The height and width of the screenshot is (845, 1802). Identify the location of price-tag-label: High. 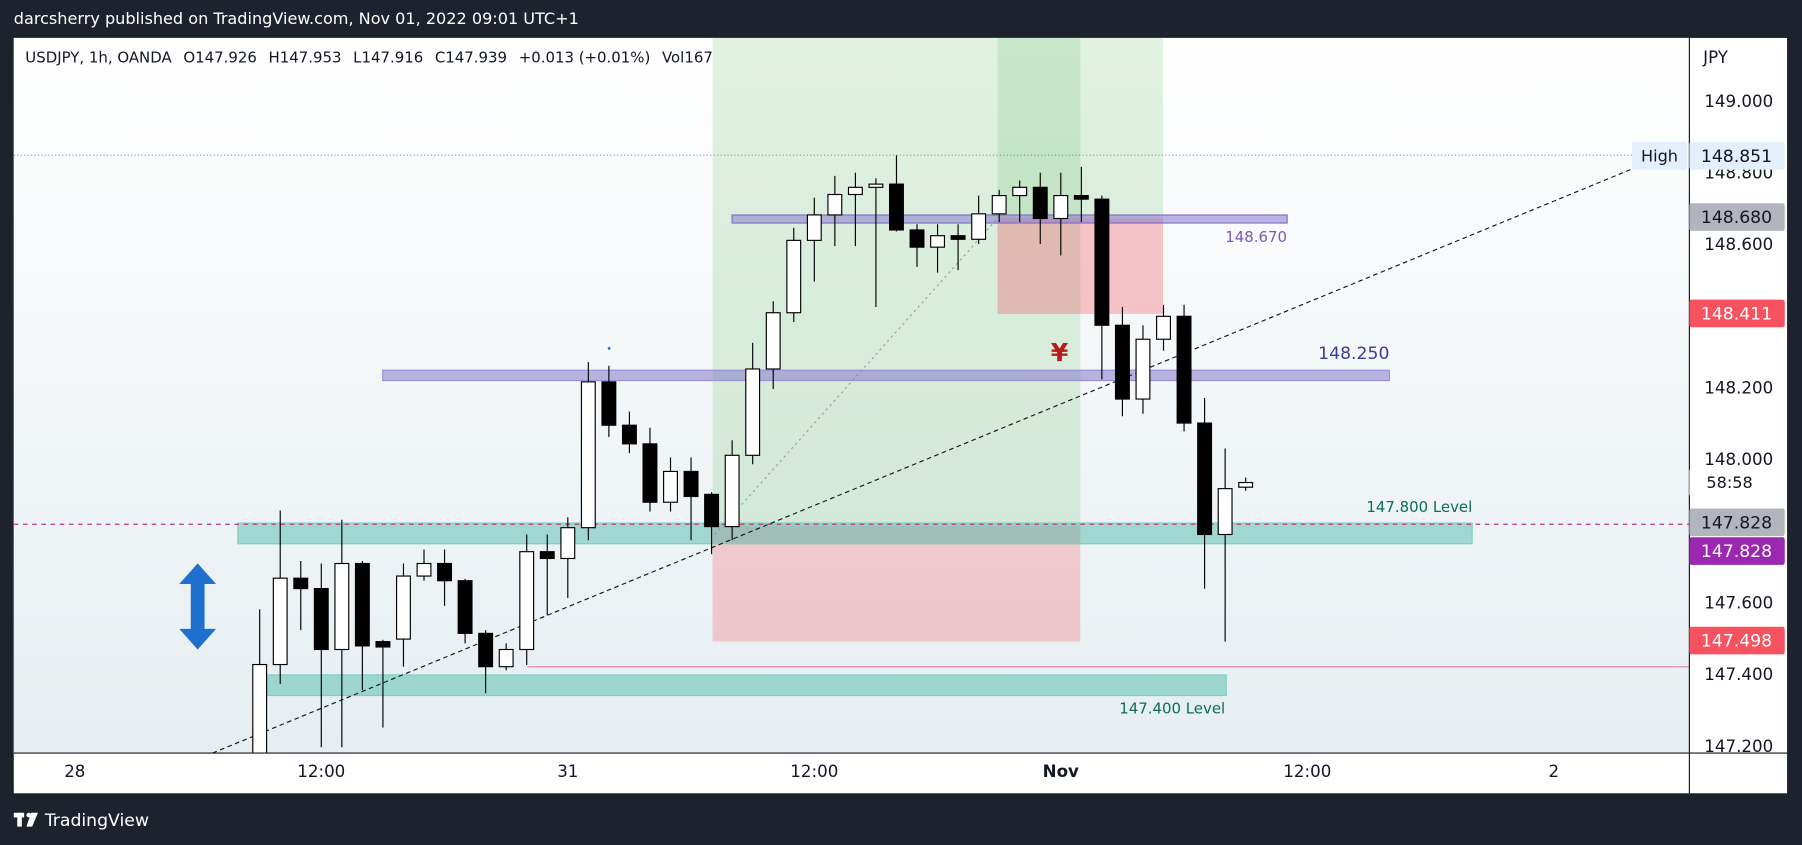
(1659, 155).